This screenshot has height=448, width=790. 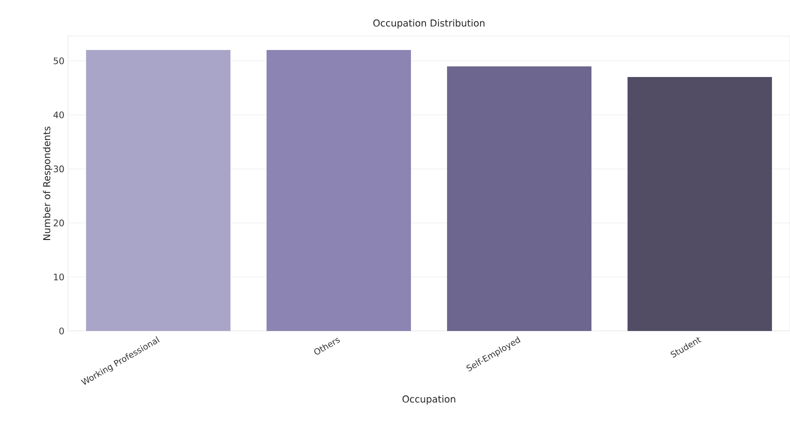 What do you see at coordinates (61, 331) in the screenshot?
I see `y-tick-label: 0` at bounding box center [61, 331].